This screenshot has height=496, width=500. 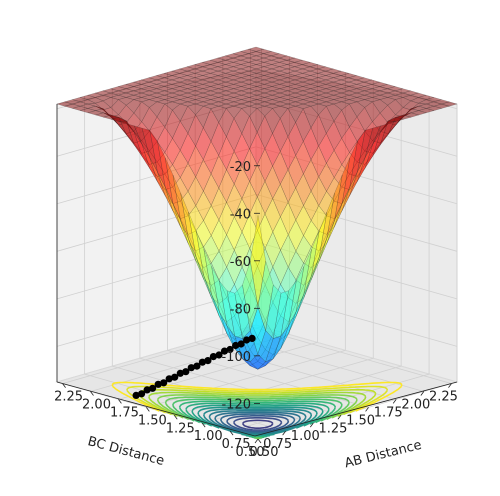 I want to click on trajectory, so click(x=194, y=366).